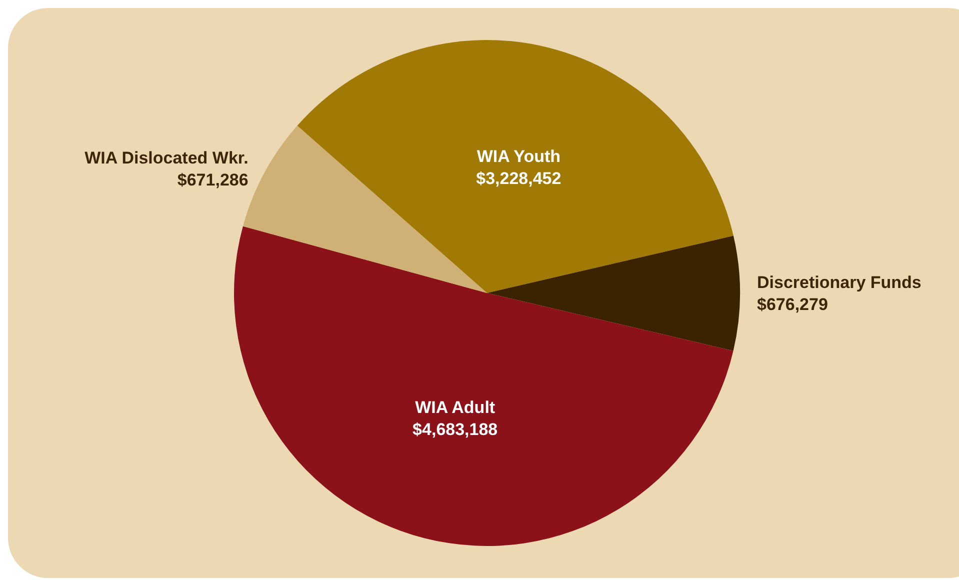  Describe the element at coordinates (455, 430) in the screenshot. I see `data-label: $4,683,188` at that location.